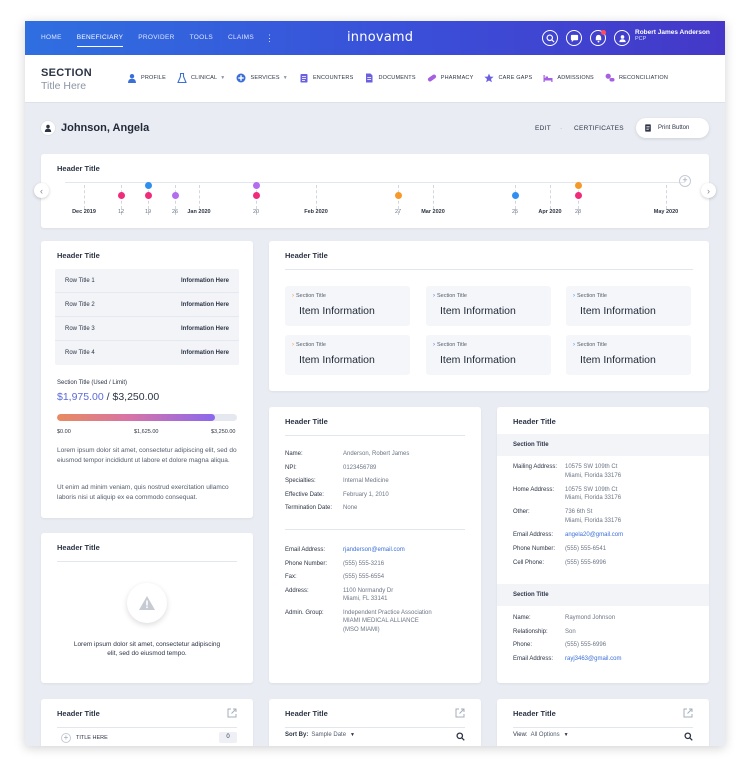 This screenshot has width=750, height=770. I want to click on table-row: Row Title 2 Information Here, so click(147, 305).